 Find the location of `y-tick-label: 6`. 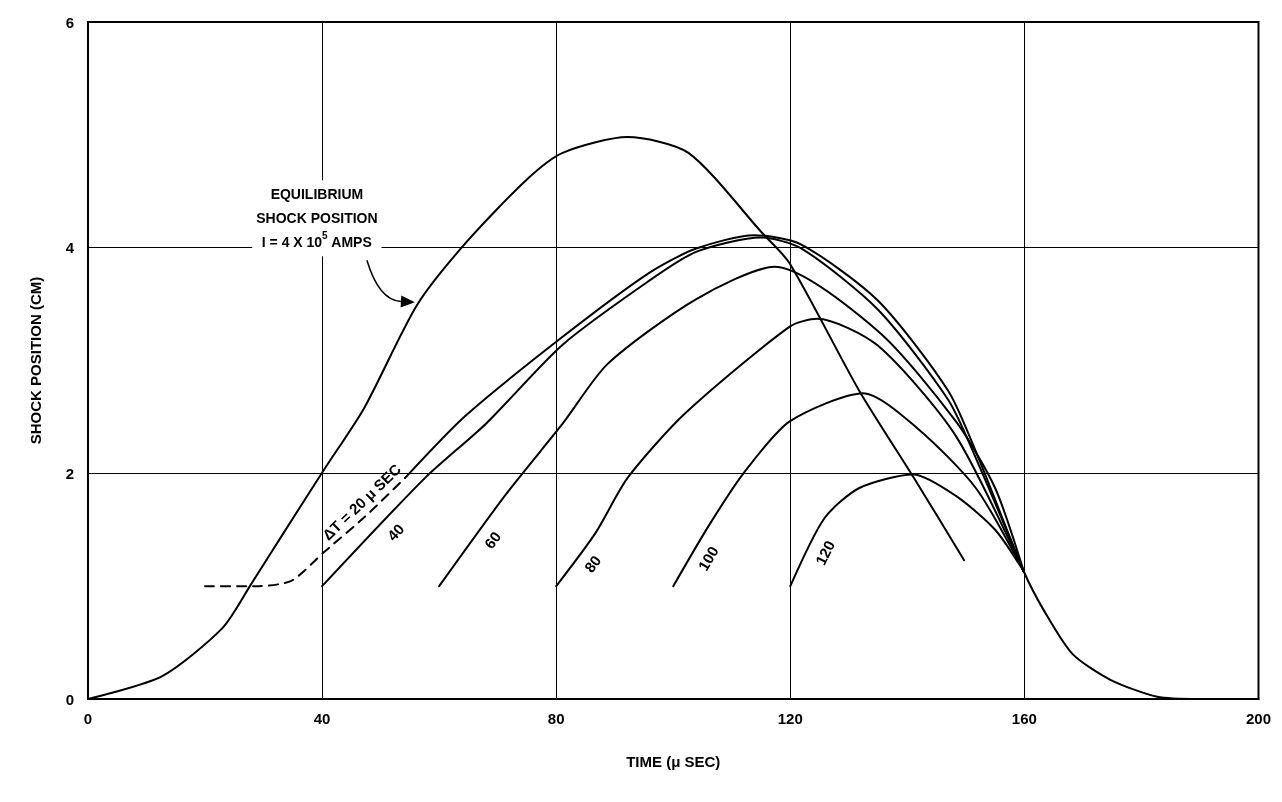

y-tick-label: 6 is located at coordinates (69, 22).